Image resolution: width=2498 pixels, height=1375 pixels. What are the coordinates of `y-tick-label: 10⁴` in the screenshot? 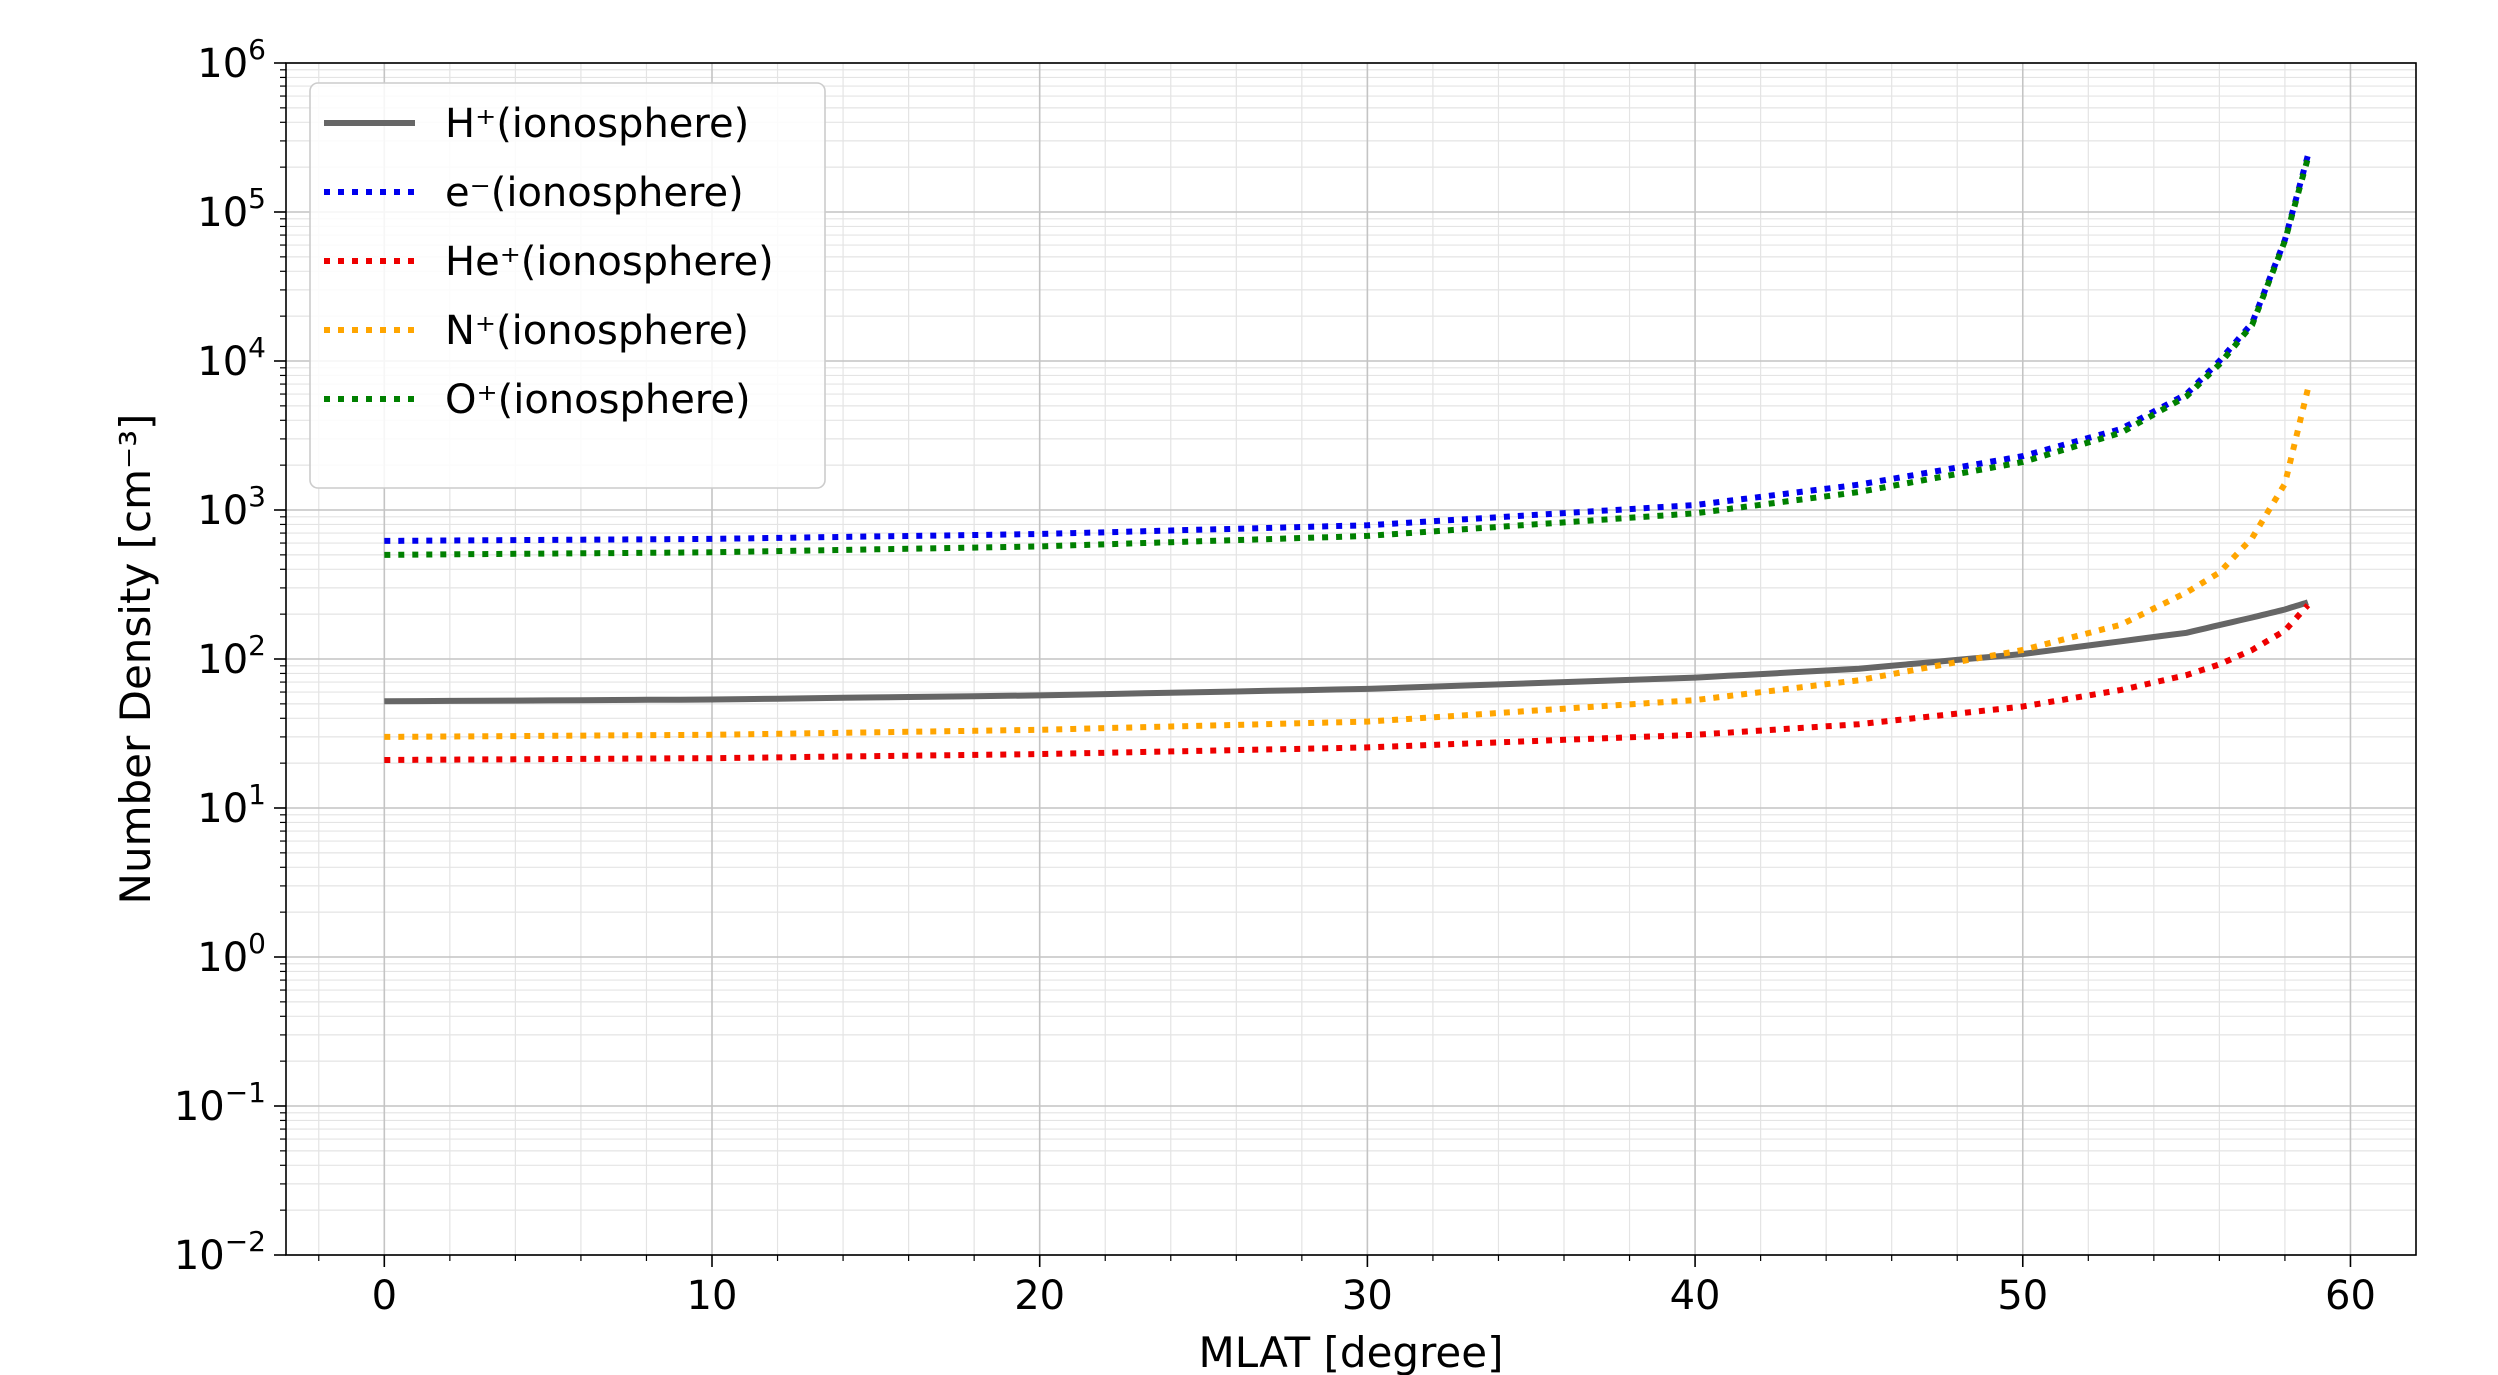 It's located at (231, 358).